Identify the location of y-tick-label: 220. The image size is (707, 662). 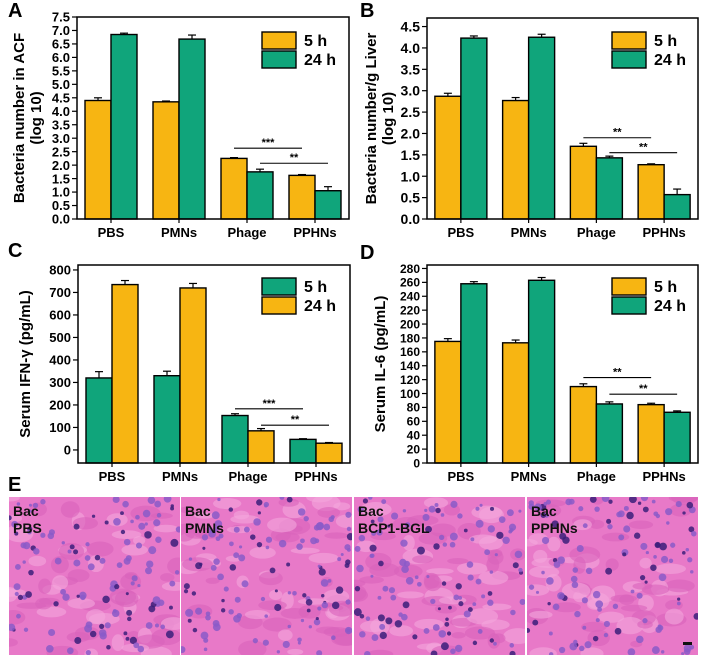
(410, 310).